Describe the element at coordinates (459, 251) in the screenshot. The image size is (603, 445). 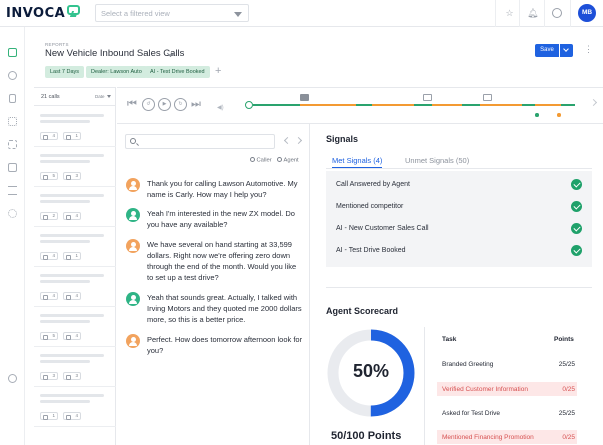
I see `signal-row: AI - Test Drive Booked` at that location.